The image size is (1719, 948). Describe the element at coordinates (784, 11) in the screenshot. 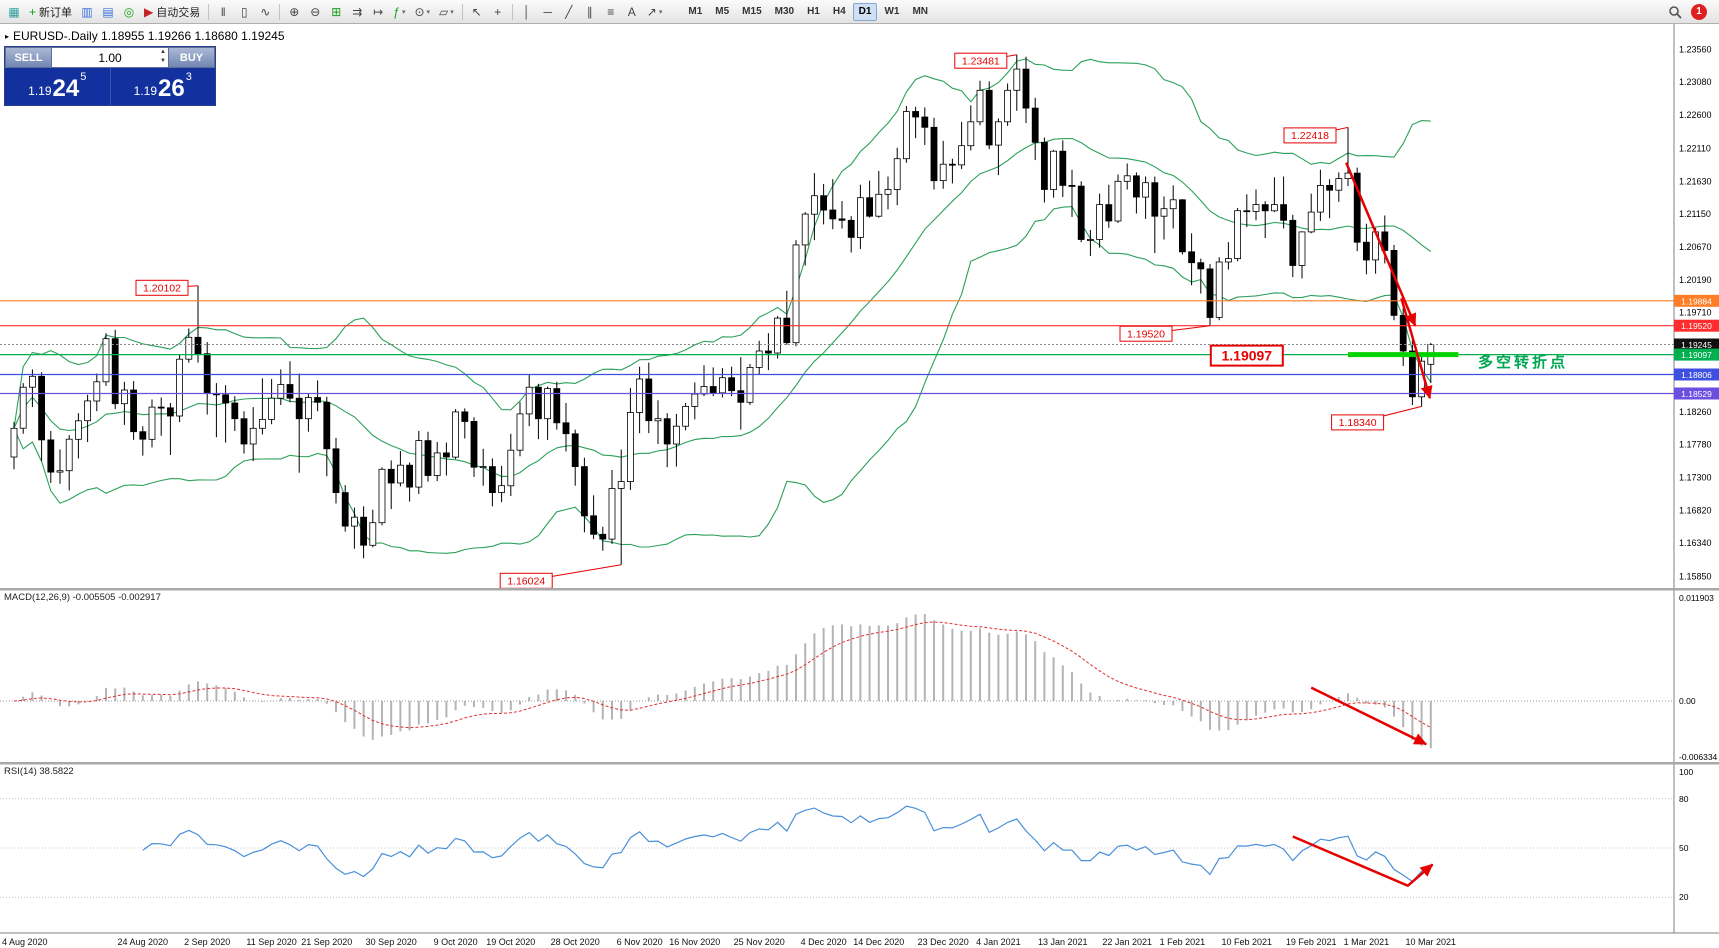

I see `timeframe-m30: M30` at that location.